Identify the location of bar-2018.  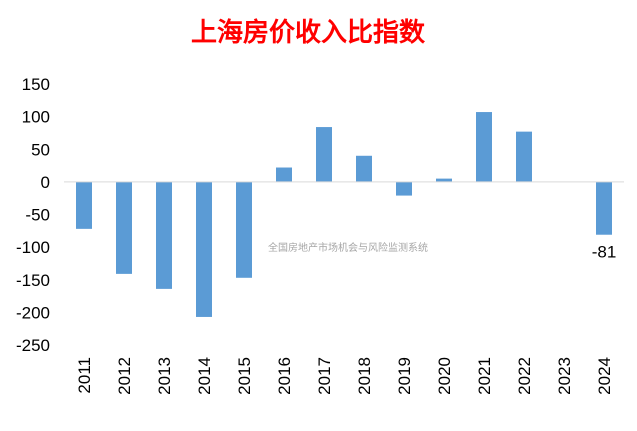
(364, 168).